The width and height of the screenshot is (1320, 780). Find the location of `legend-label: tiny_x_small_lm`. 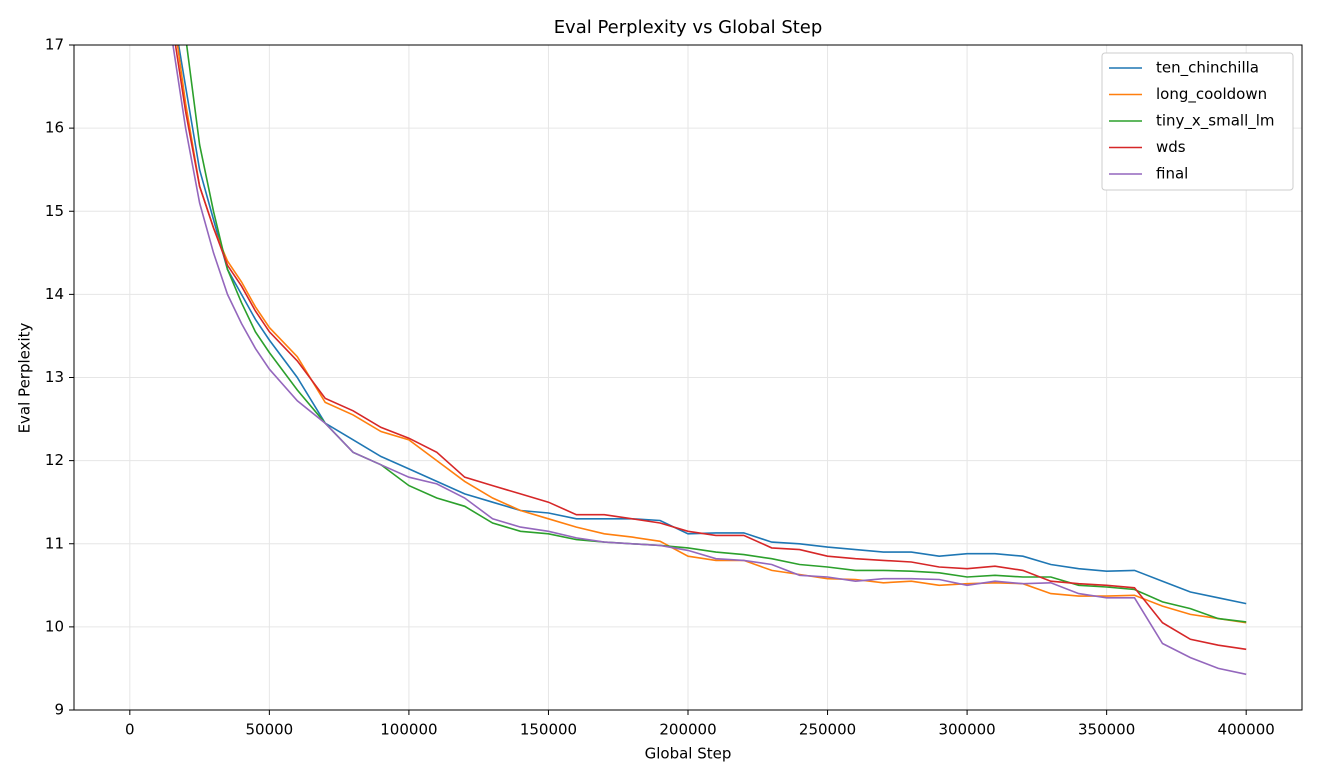

legend-label: tiny_x_small_lm is located at coordinates (1215, 121).